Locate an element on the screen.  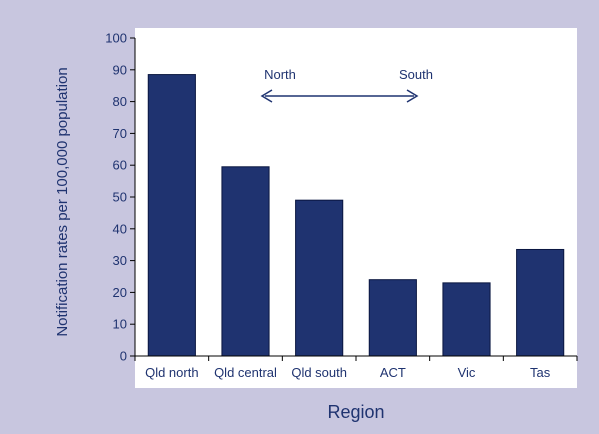
y-tick-label: 90 is located at coordinates (120, 69).